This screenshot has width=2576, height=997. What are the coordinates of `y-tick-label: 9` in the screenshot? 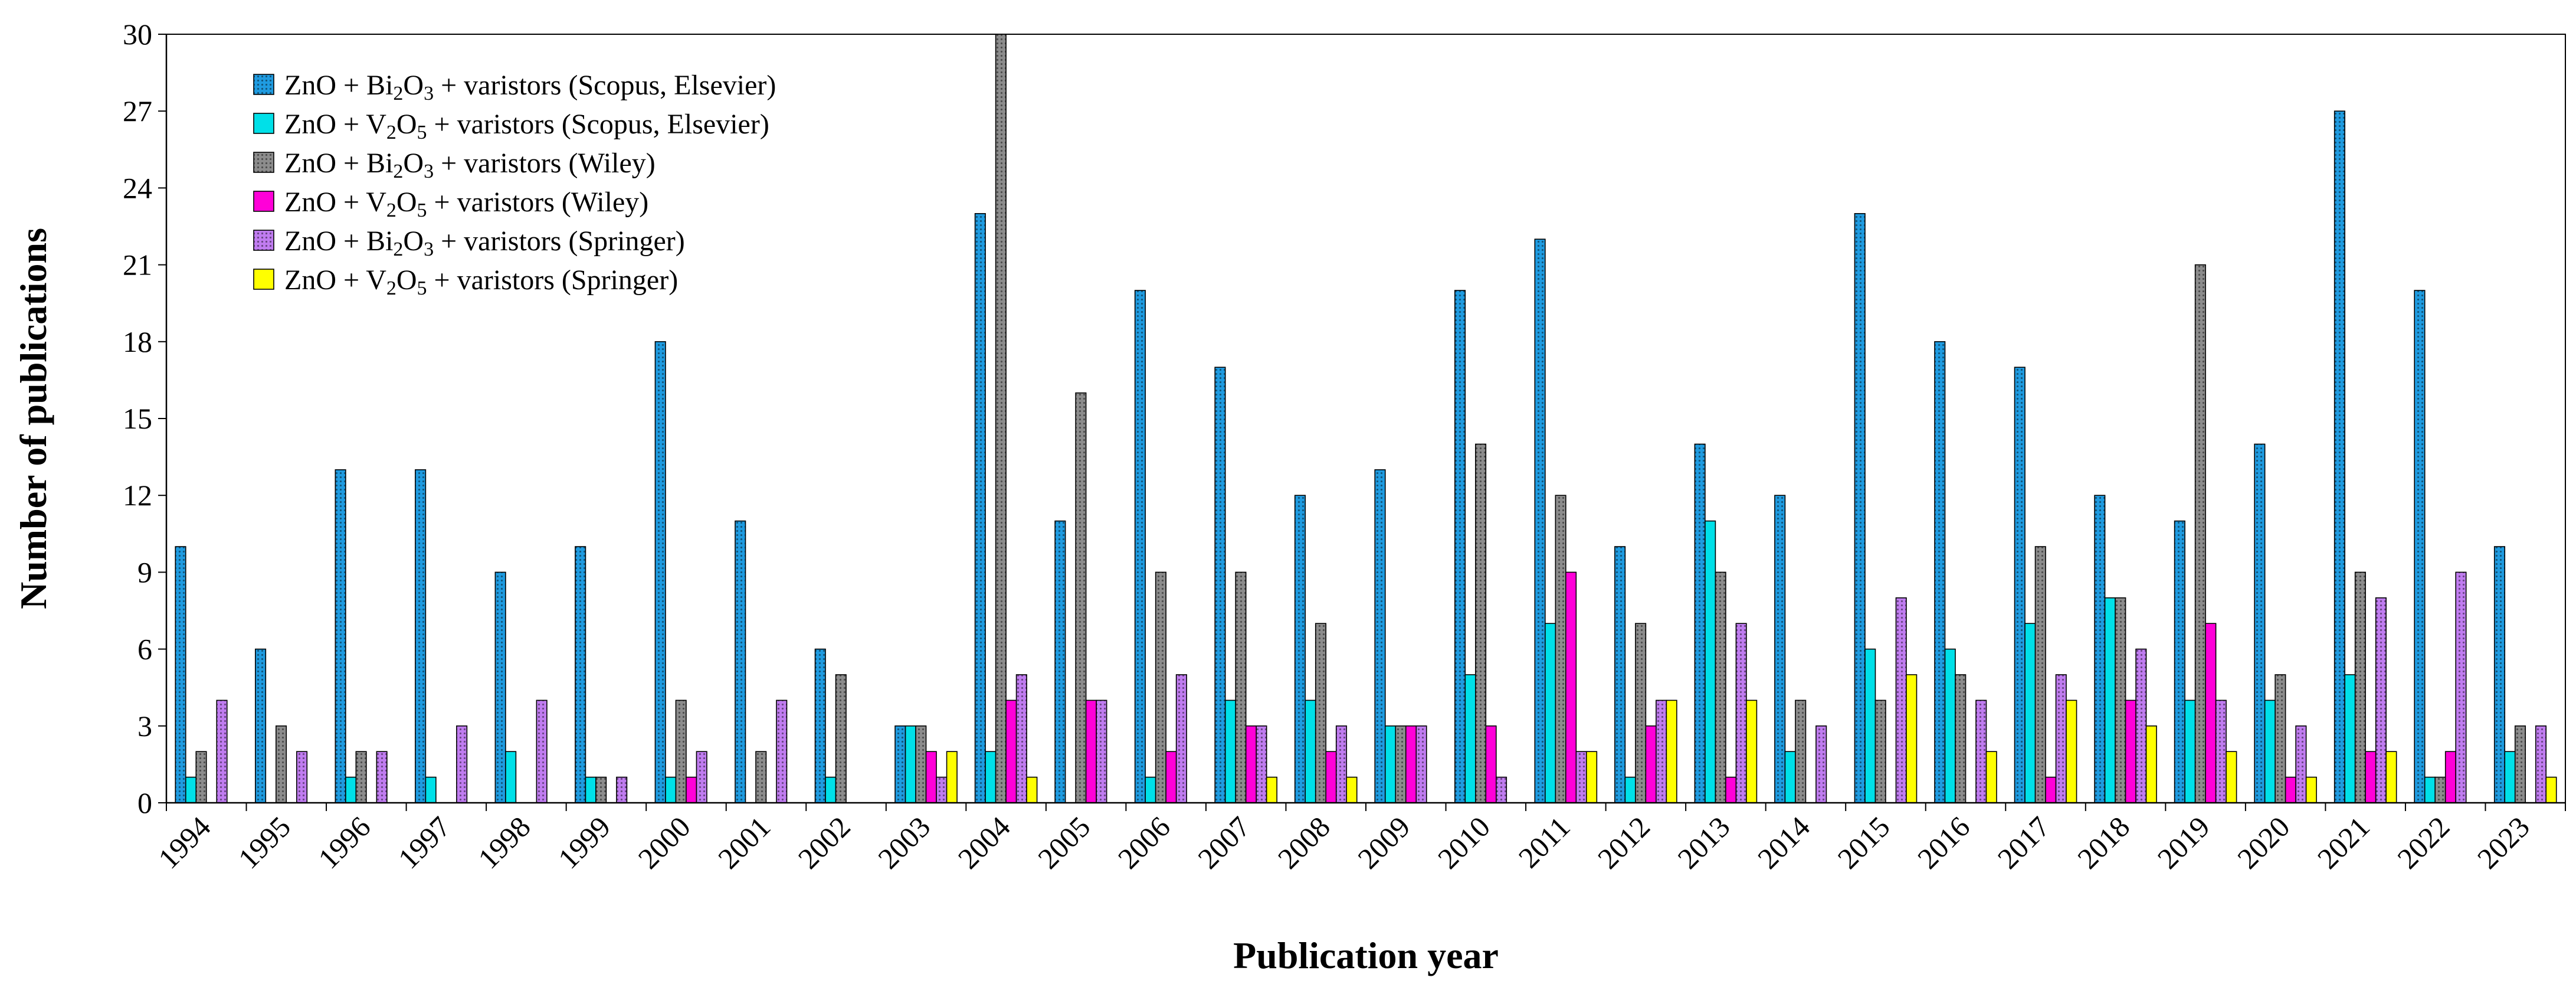 It's located at (144, 572).